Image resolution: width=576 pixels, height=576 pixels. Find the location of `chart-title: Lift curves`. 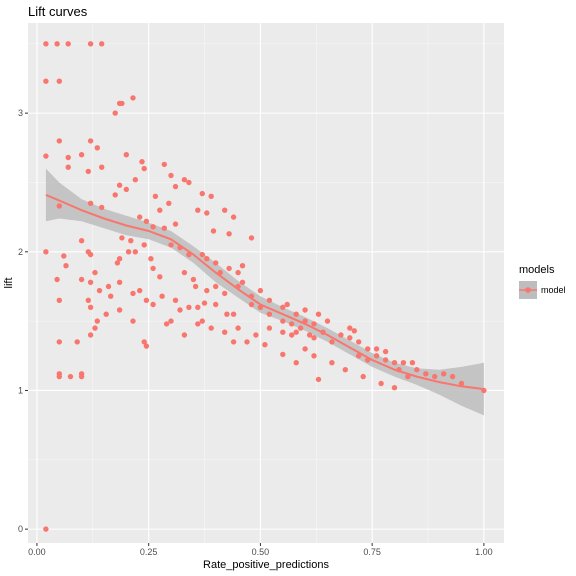

chart-title: Lift curves is located at coordinates (58, 11).